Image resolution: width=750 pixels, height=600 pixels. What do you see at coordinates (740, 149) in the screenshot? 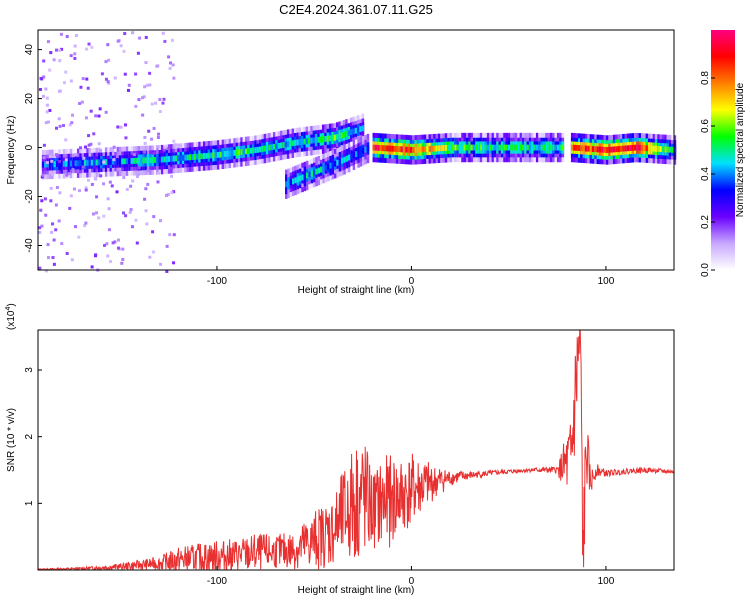
I see `colorbar-label: Normalized spectral amplitude` at bounding box center [740, 149].